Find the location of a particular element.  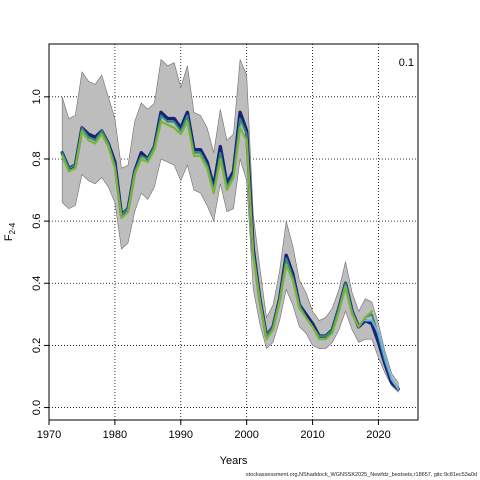

y-tick-label: 0.8 is located at coordinates (37, 158).